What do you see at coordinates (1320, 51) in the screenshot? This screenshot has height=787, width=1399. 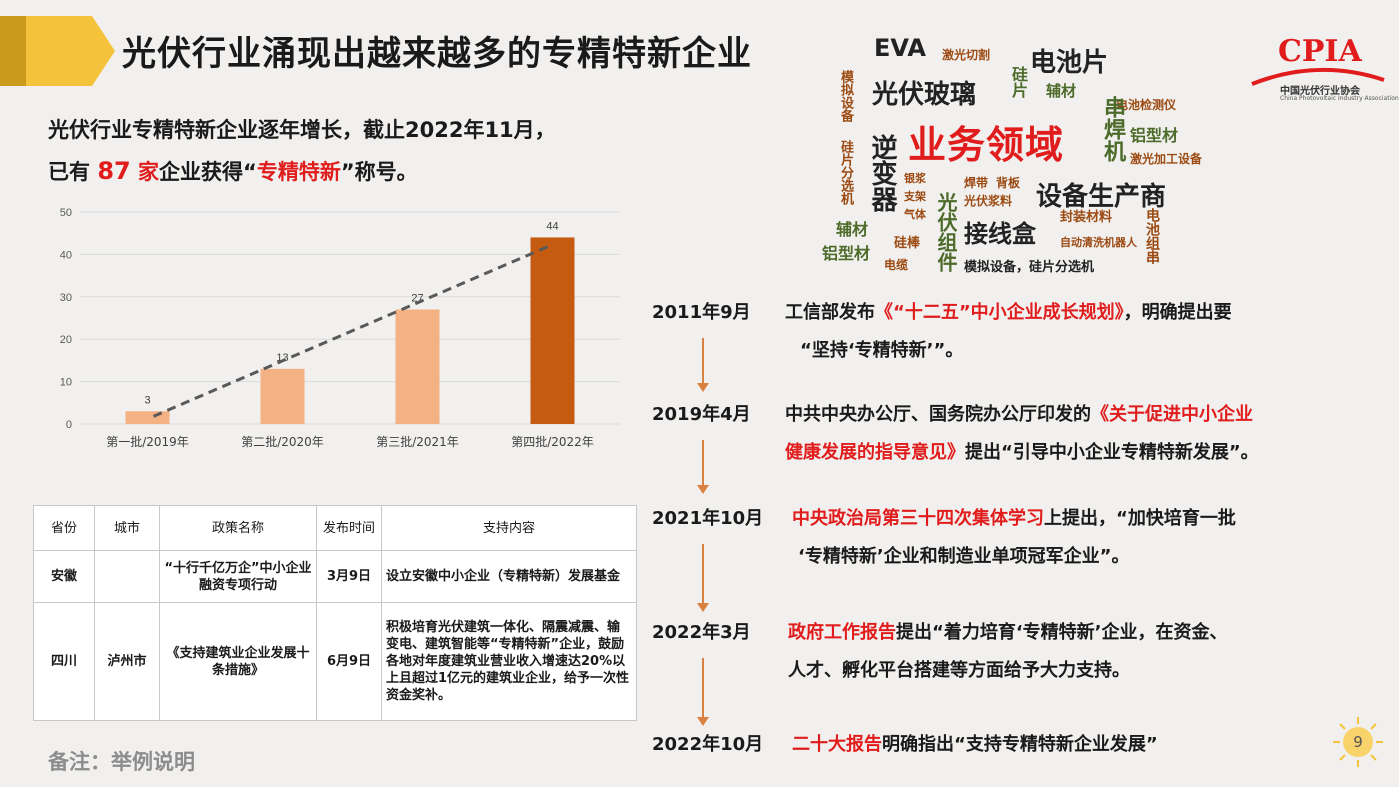 I see `logo-text: CPIA` at bounding box center [1320, 51].